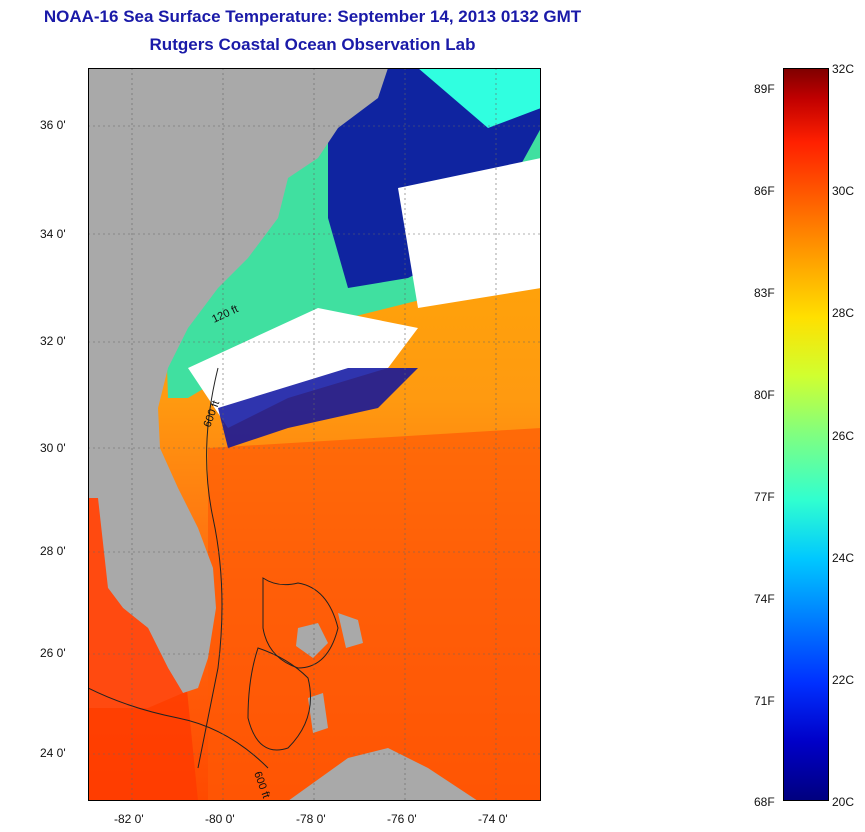 This screenshot has height=832, width=865. What do you see at coordinates (220, 819) in the screenshot?
I see `lon-label: -80 0'` at bounding box center [220, 819].